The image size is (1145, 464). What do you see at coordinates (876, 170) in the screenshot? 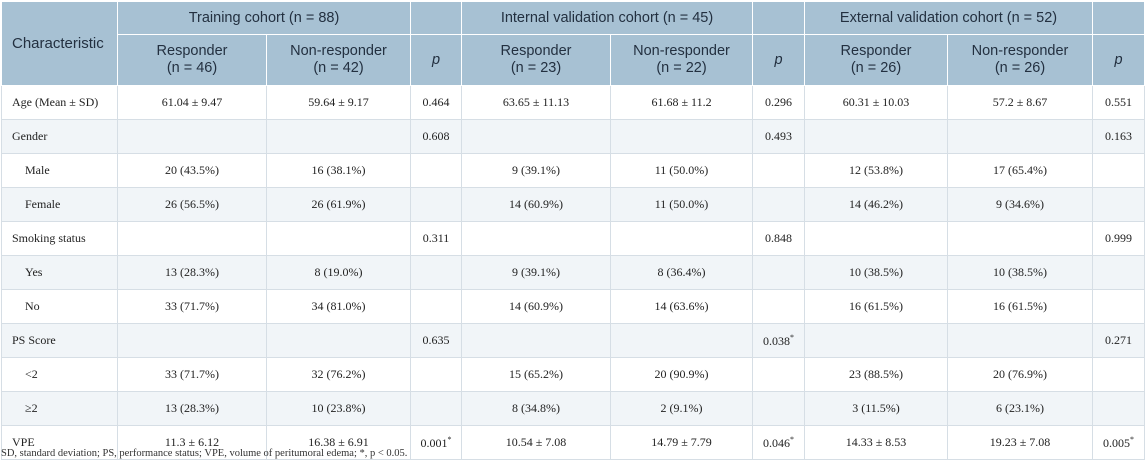
I see `table-cell: 12 (53.8%)` at bounding box center [876, 170].